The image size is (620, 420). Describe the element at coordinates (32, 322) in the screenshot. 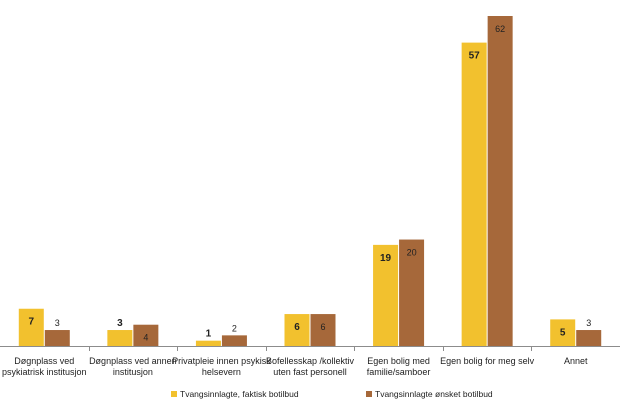

I see `data-label-series1-1: 7` at that location.